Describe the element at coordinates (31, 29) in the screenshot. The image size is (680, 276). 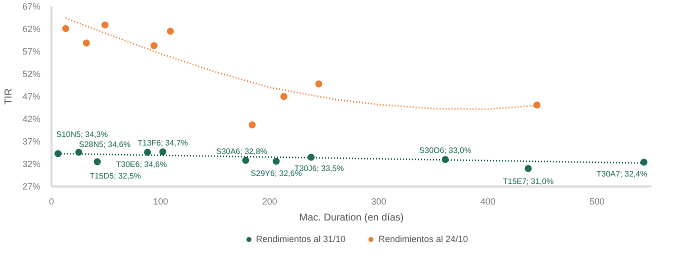
I see `y-tick-label: 62%` at that location.